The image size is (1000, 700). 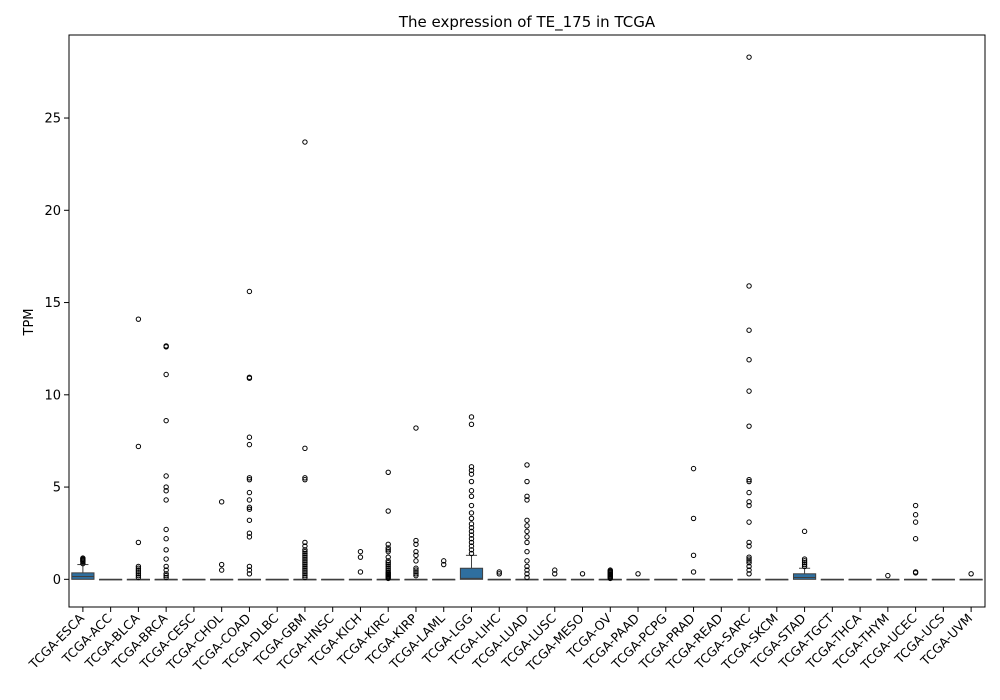 I want to click on y-tick-label: 15, so click(x=52, y=303).